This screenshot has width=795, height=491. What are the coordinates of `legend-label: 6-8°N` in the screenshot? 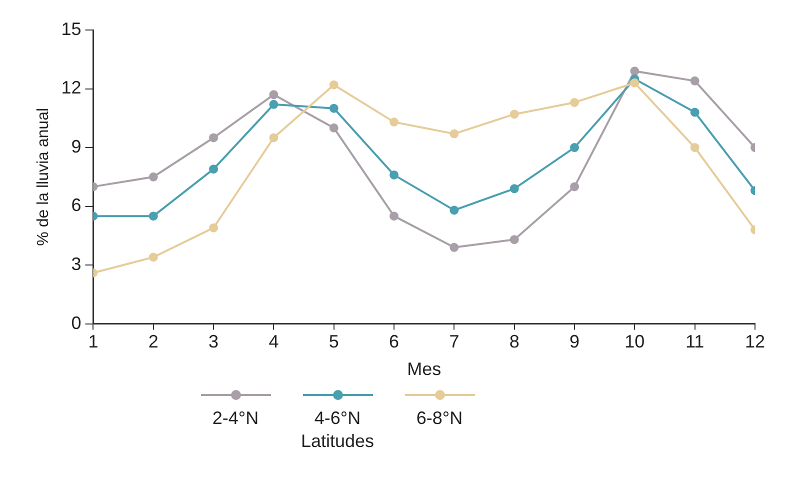 It's located at (439, 418).